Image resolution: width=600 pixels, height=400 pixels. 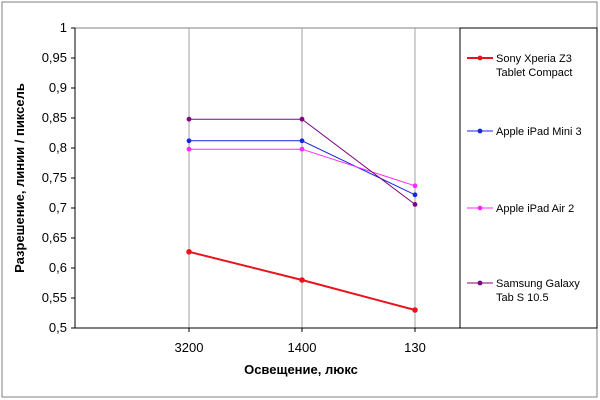 I want to click on x-tick-label: 130, so click(x=415, y=347).